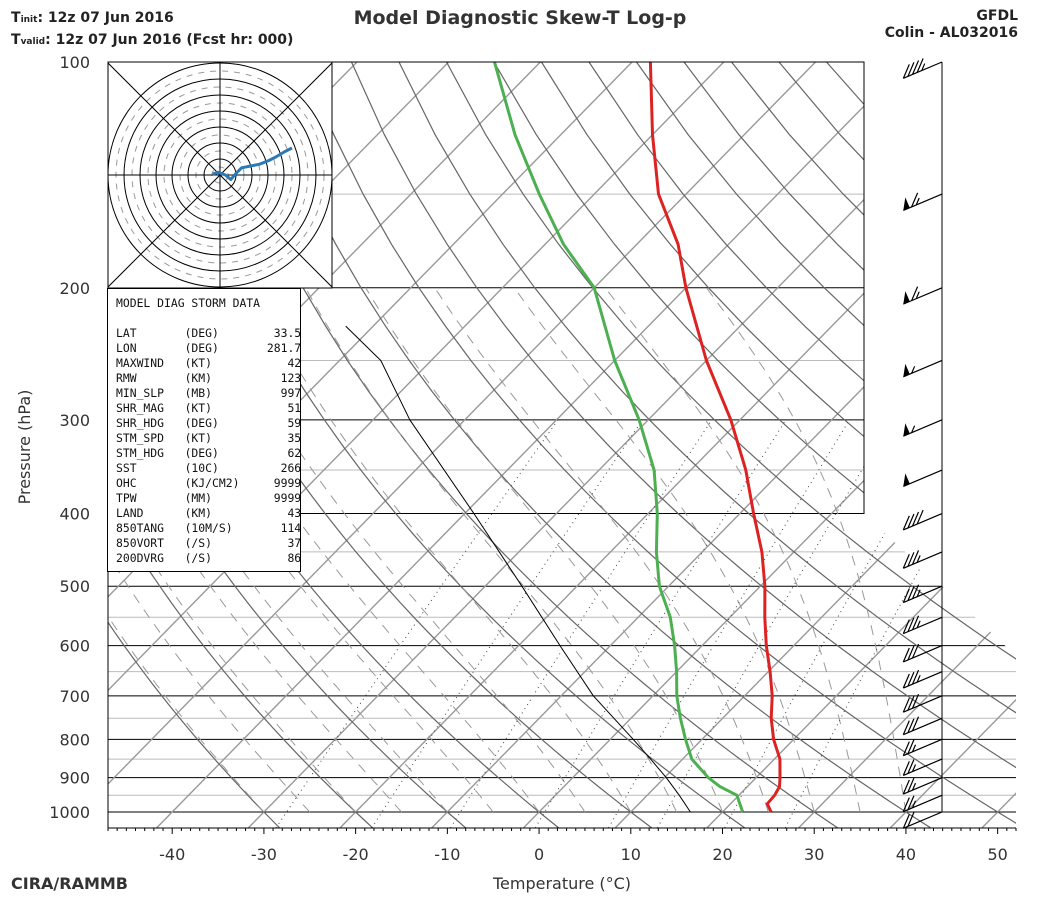  Describe the element at coordinates (209, 483) in the screenshot. I see `storm-data-row: OHC (KJ/CM2) 9999` at that location.